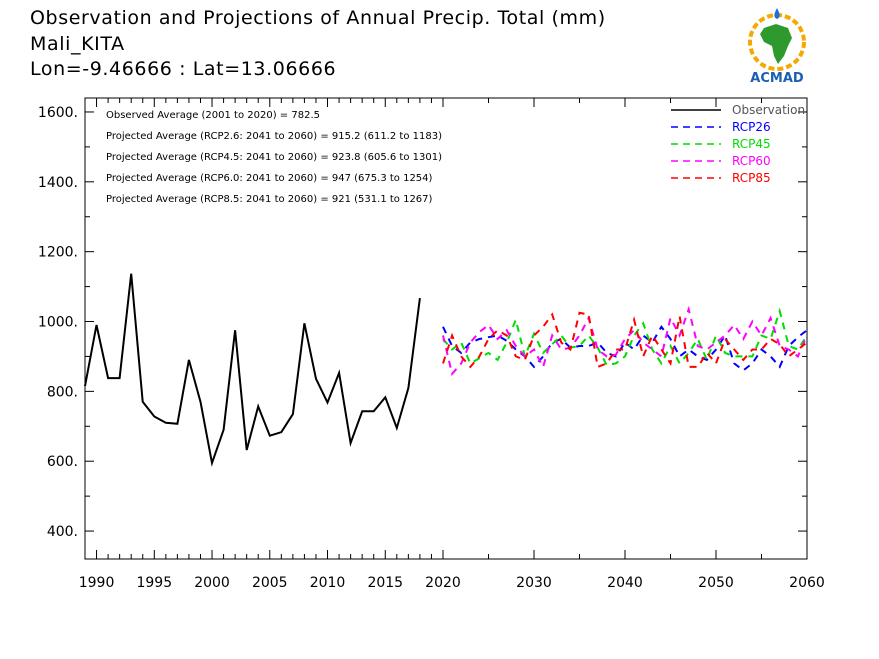 Image resolution: width=879 pixels, height=659 pixels. I want to click on x-tick-label: 2060, so click(807, 583).